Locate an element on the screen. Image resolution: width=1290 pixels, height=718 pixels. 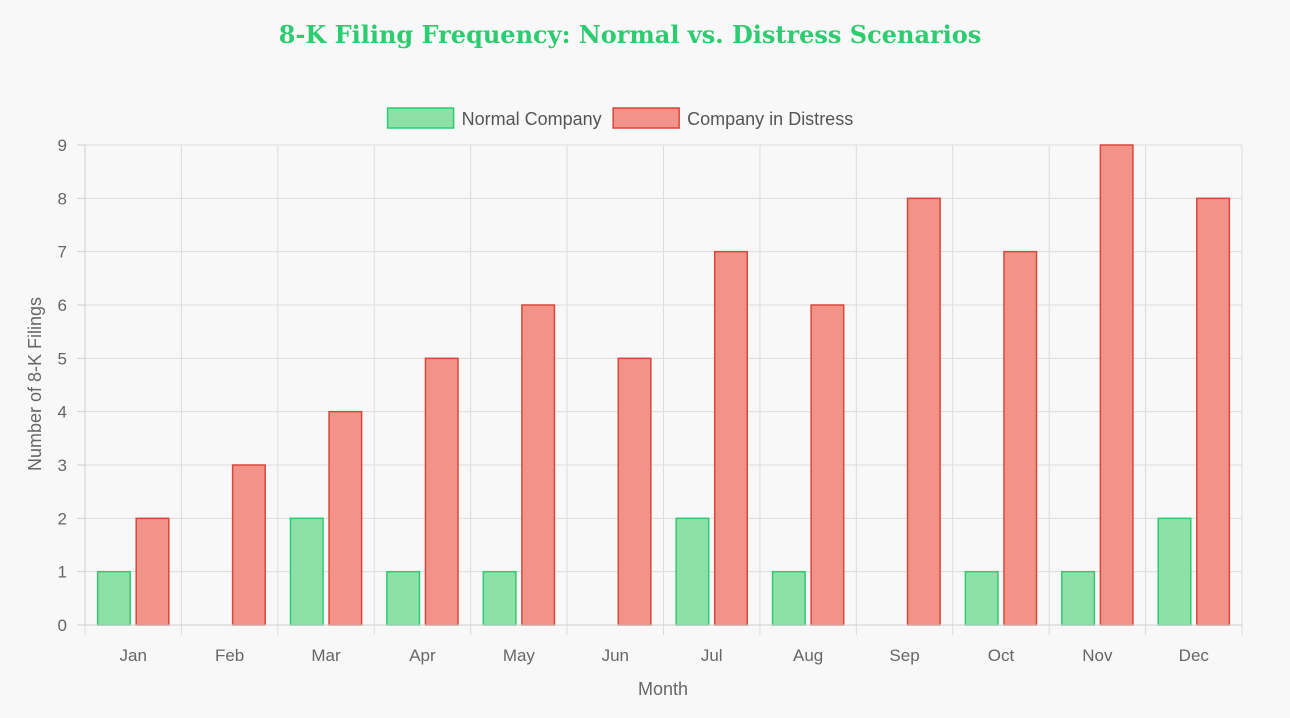
x-tick-label: Mar is located at coordinates (326, 655).